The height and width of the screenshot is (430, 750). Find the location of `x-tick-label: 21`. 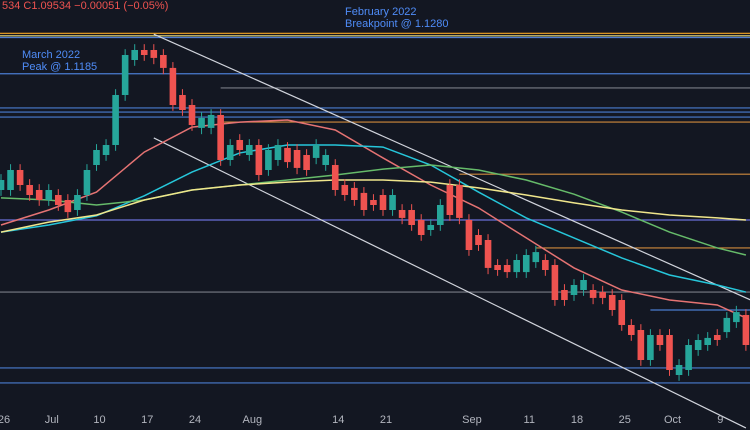

x-tick-label: 21 is located at coordinates (386, 420).